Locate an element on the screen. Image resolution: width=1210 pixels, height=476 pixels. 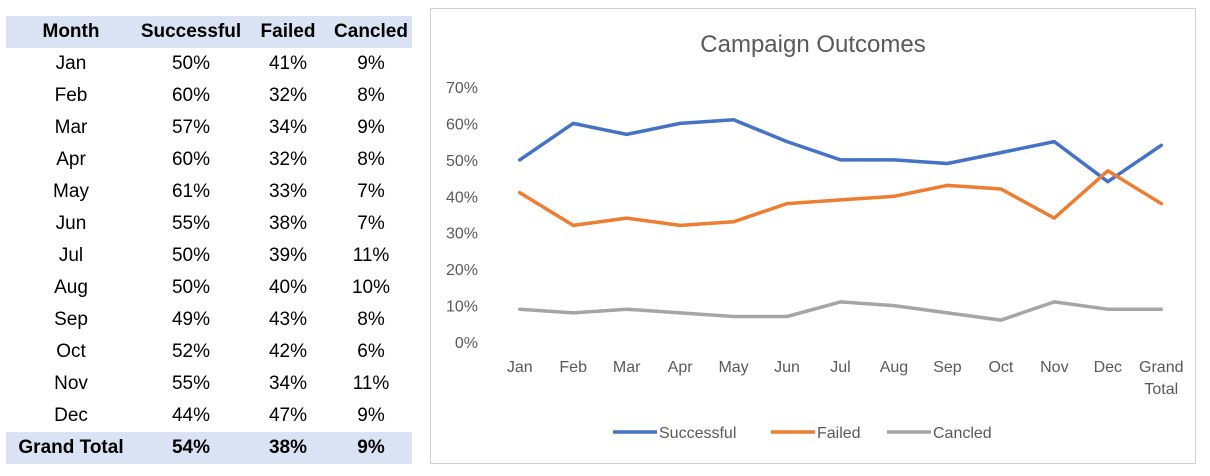
chart-title: Campaign Outcomes is located at coordinates (812, 44).